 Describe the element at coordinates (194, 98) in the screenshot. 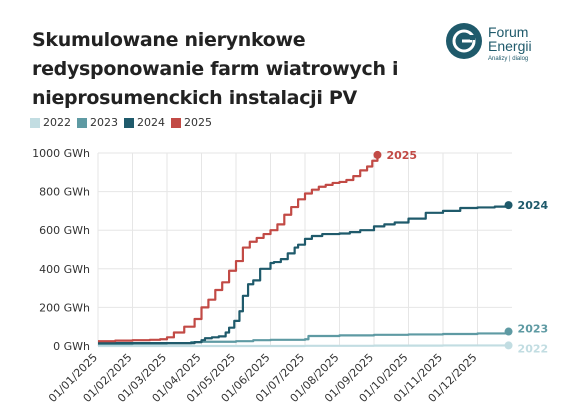

I see `title-line-3: nieprosumenckich instalacji PV` at that location.